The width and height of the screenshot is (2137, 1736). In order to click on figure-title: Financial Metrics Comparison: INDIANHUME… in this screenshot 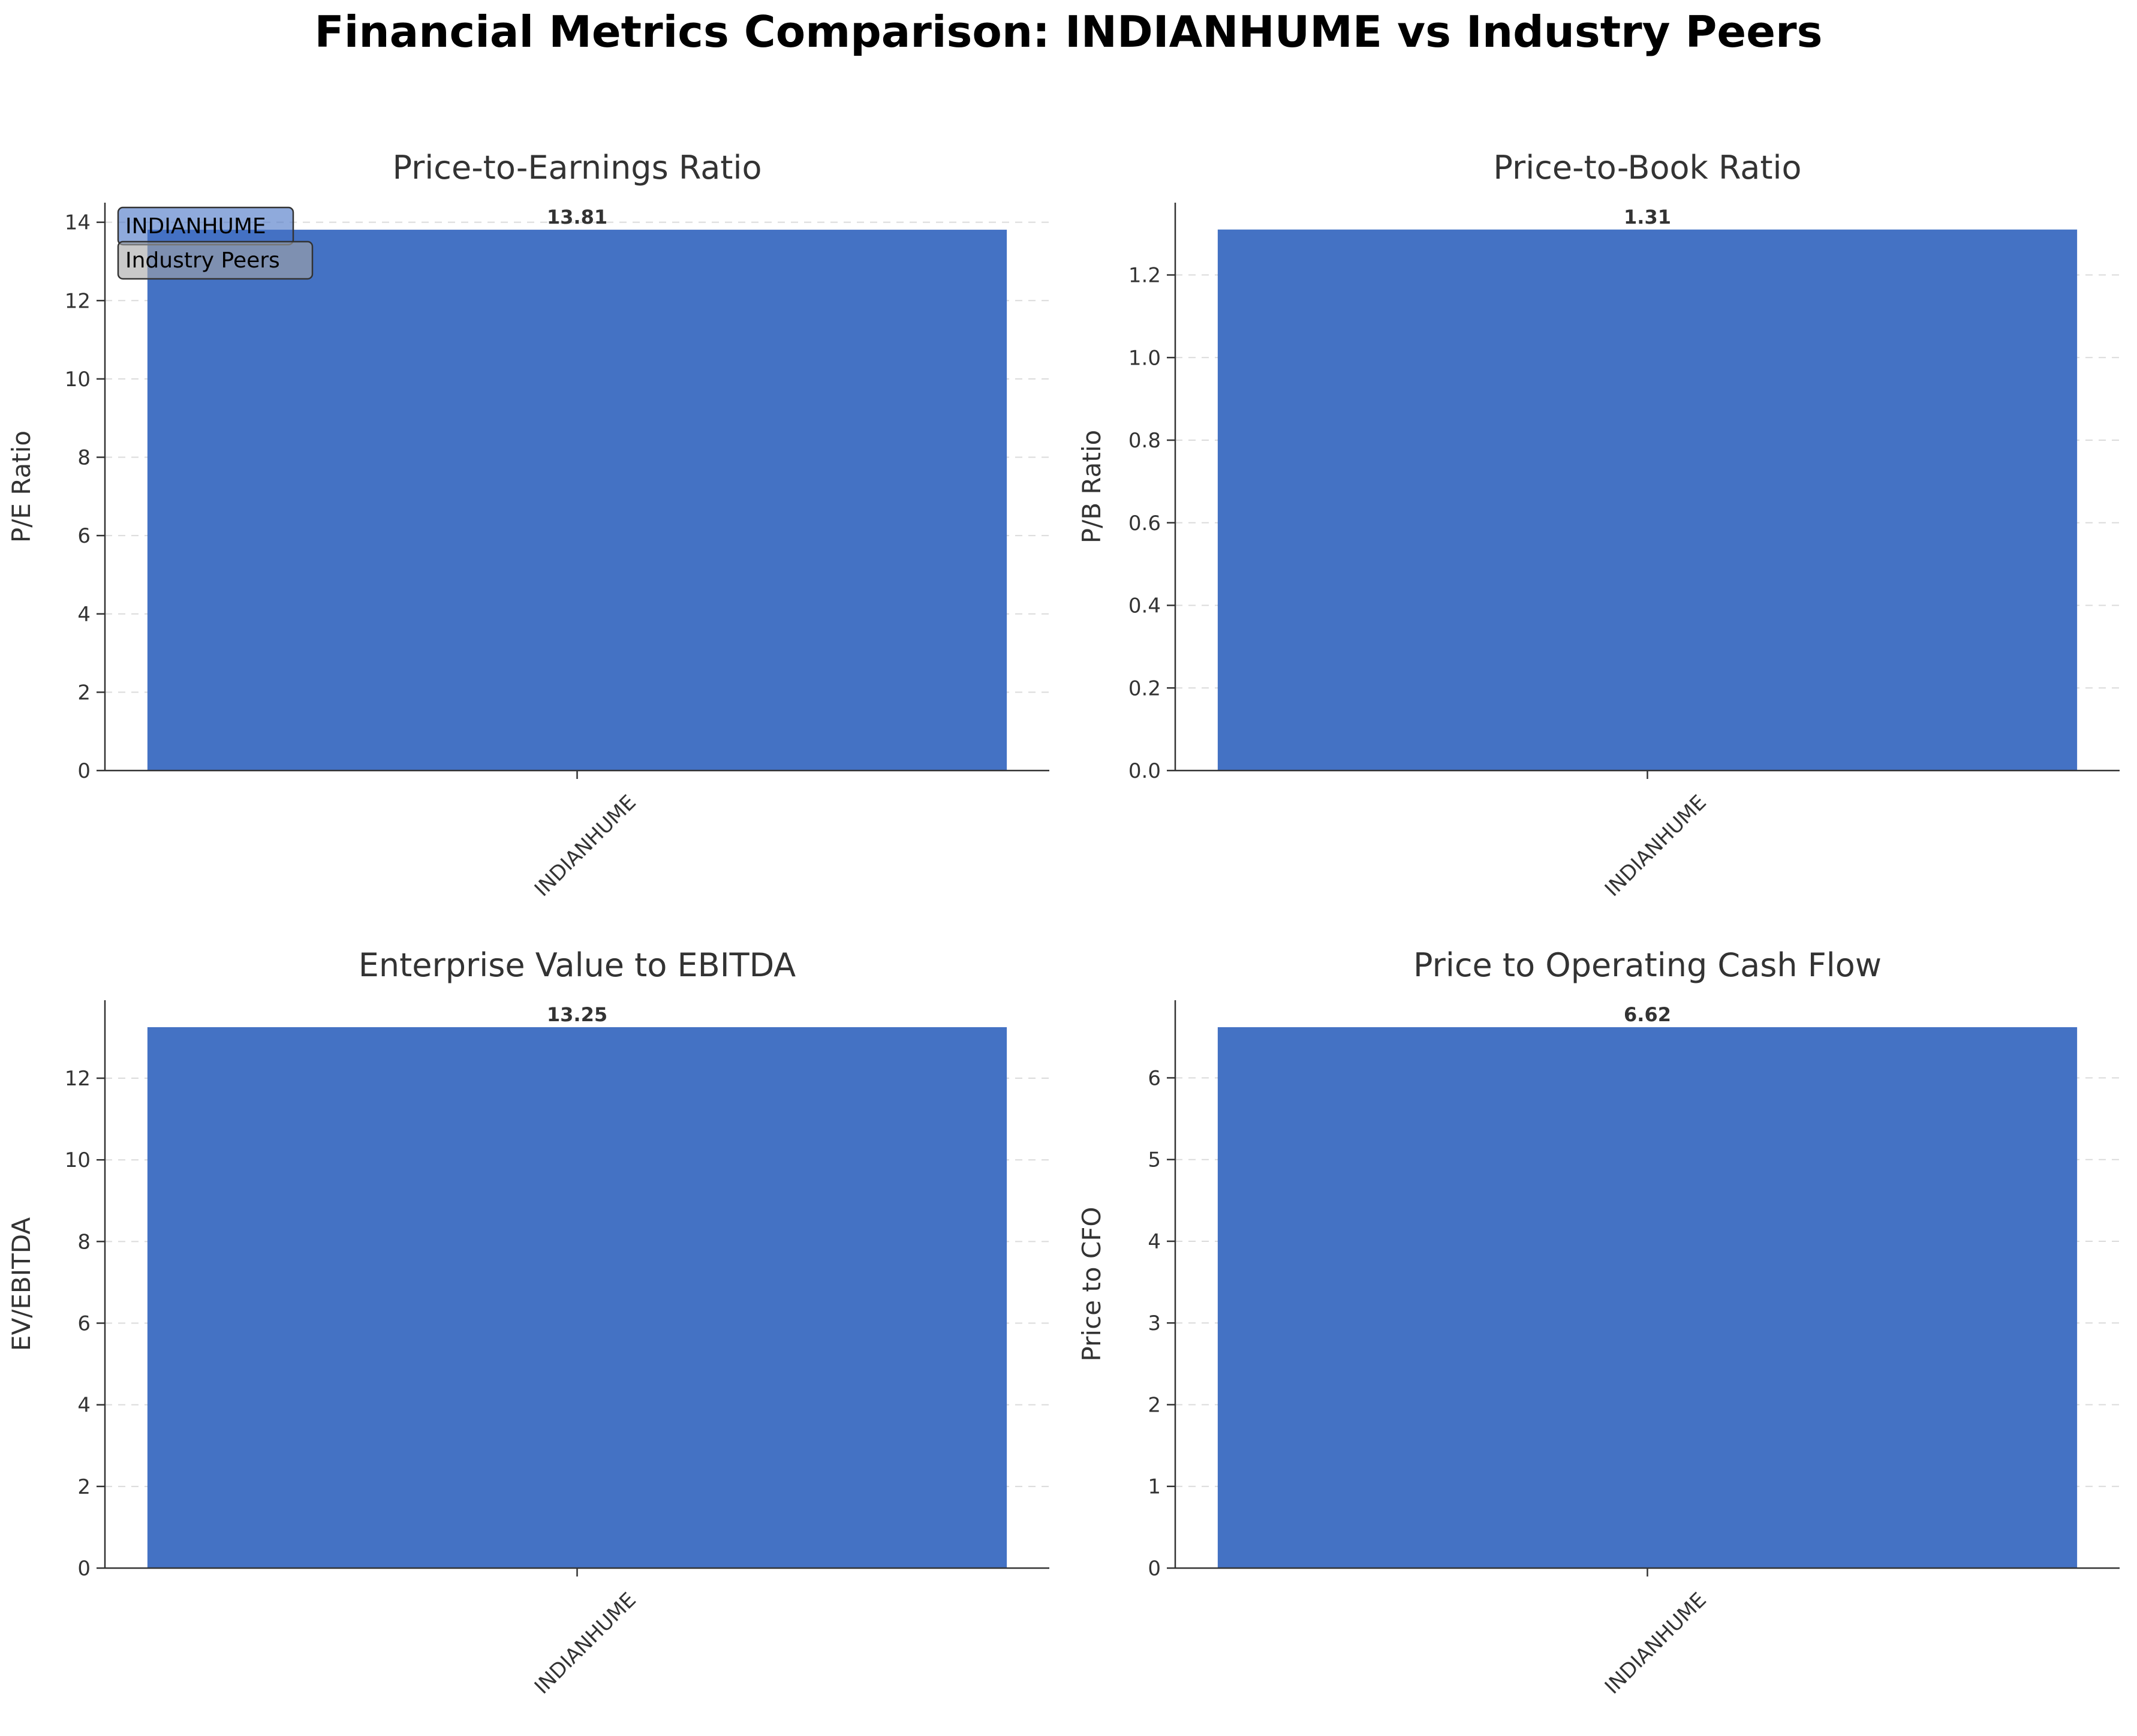, I will do `click(1069, 32)`.